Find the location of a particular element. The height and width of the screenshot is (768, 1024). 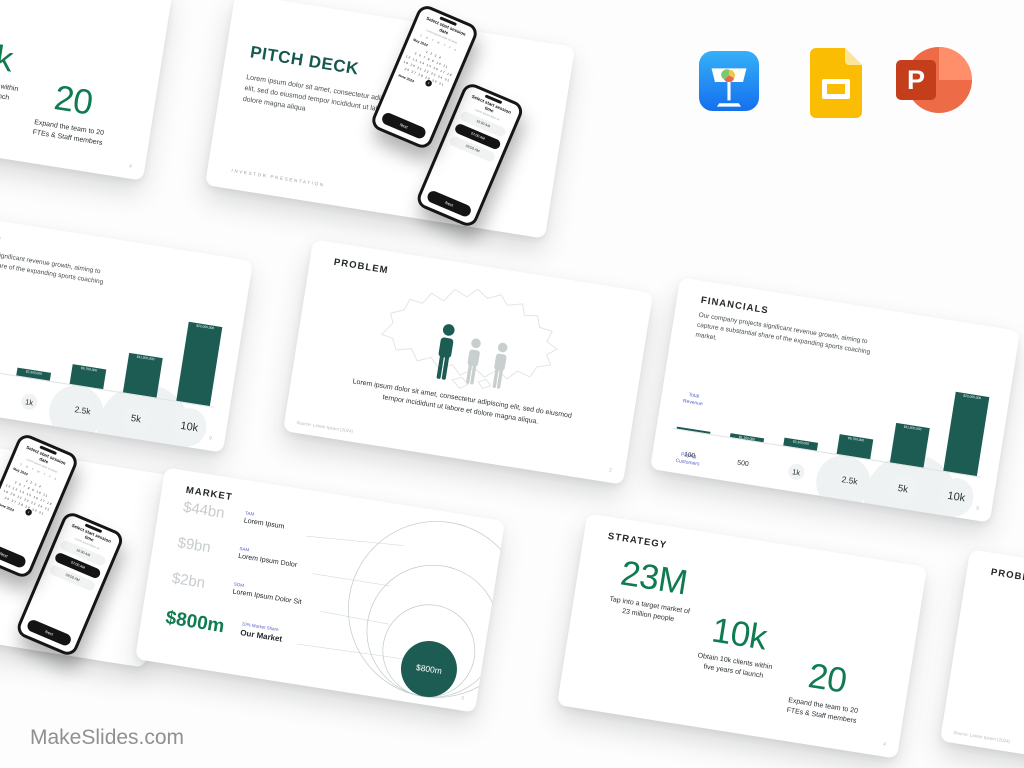

slide-problem-partial: PROBLEM Source: Lorem Ipsum (2024) is located at coordinates (981, 658).